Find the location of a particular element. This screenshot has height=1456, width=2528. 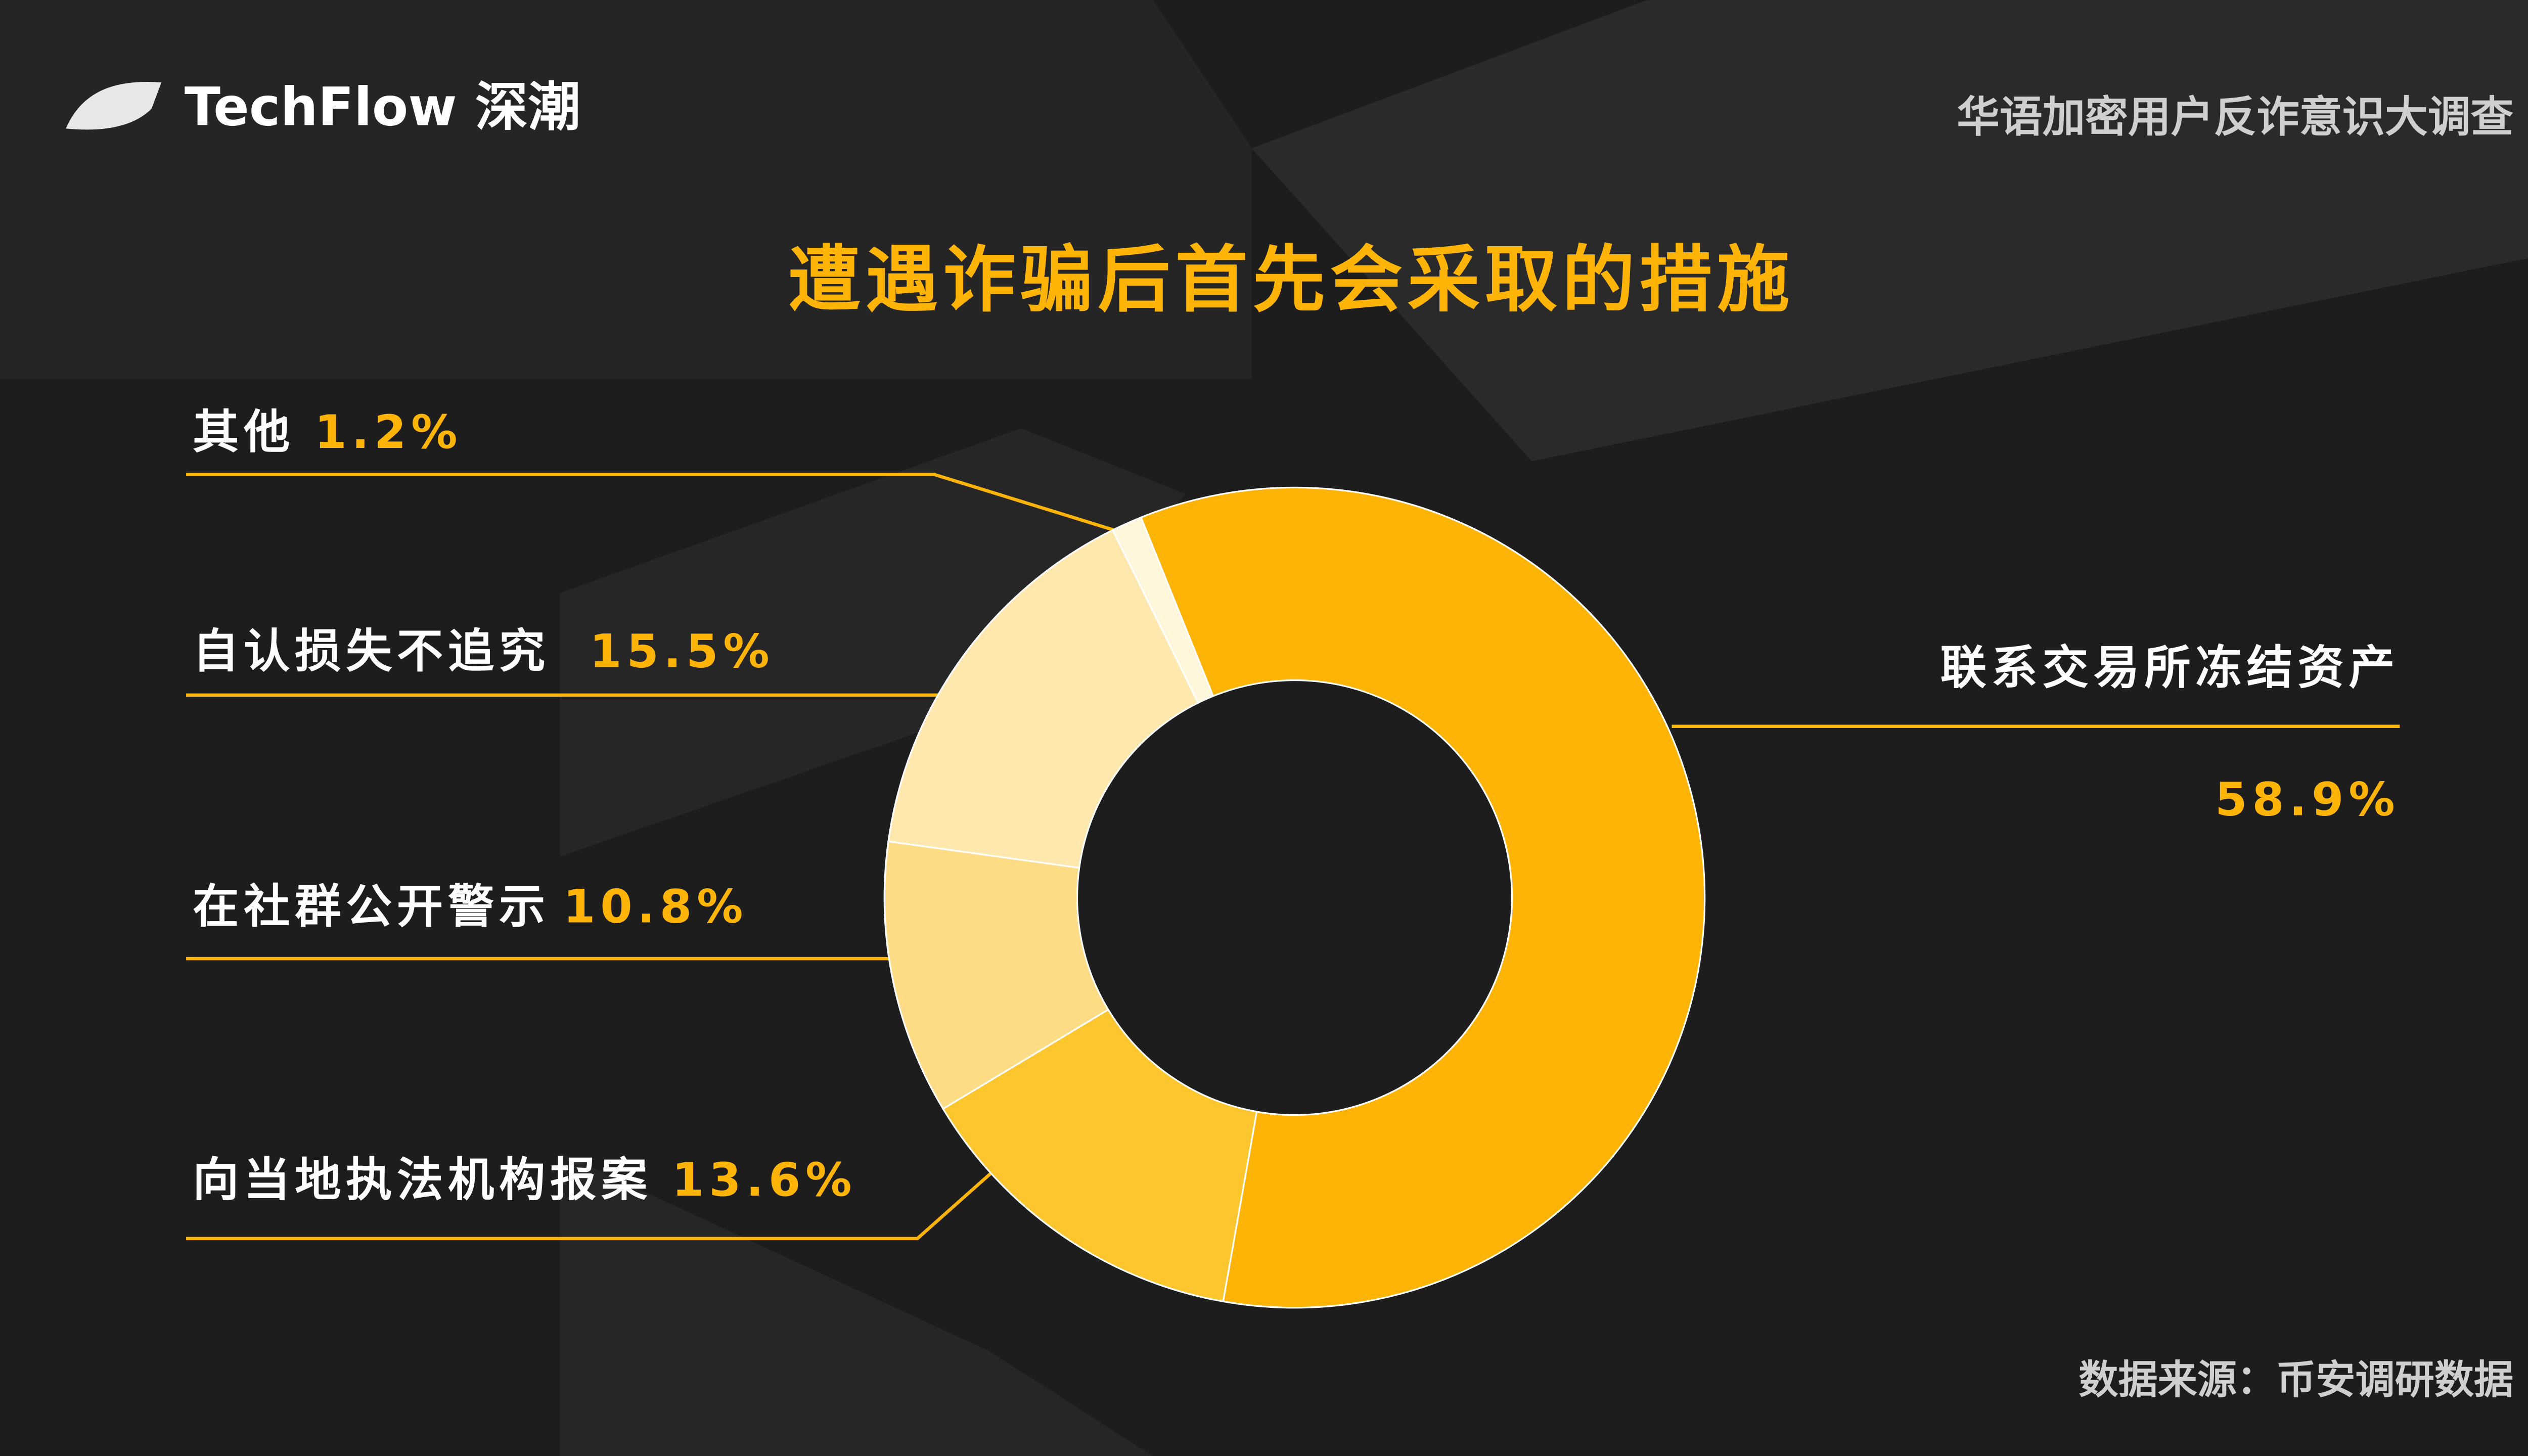

slice-label: 其他 1.2% is located at coordinates (328, 432).